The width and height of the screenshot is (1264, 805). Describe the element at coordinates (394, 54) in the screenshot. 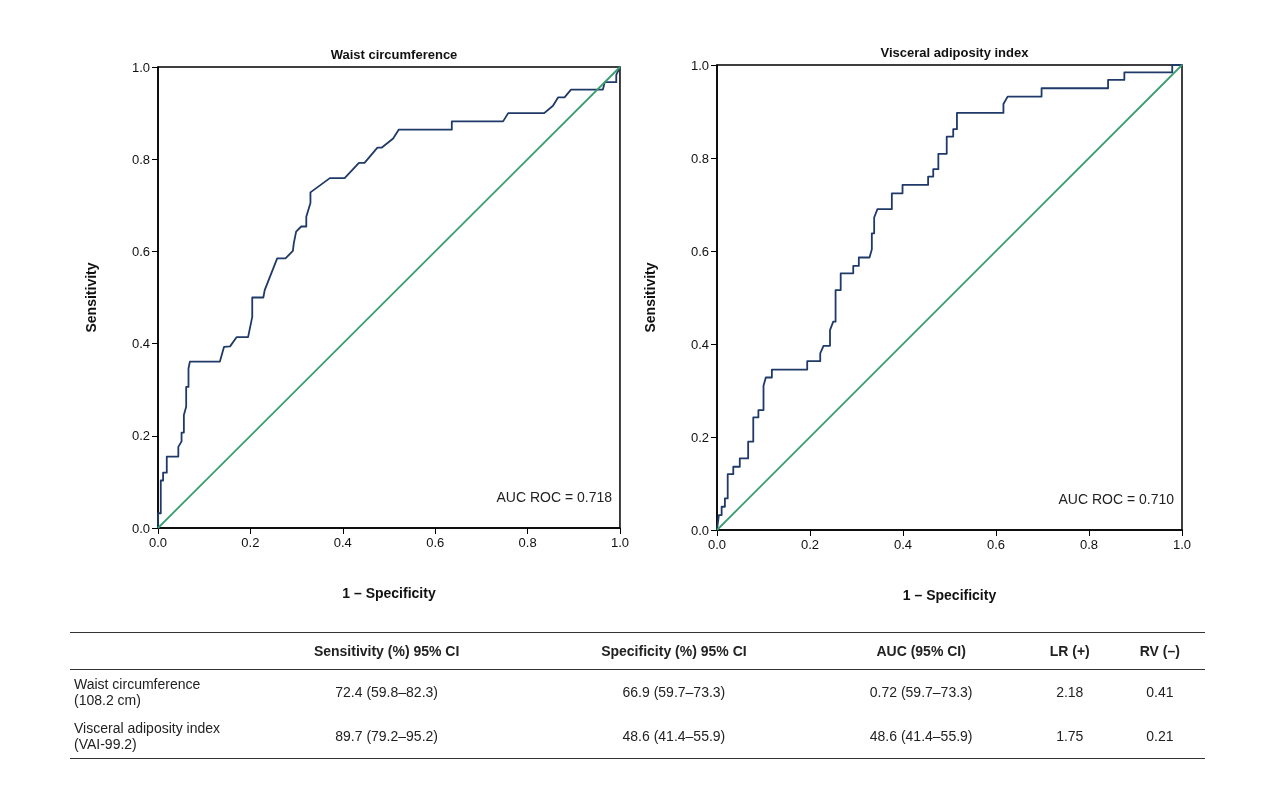

I see `chart-title: Waist circumference` at that location.